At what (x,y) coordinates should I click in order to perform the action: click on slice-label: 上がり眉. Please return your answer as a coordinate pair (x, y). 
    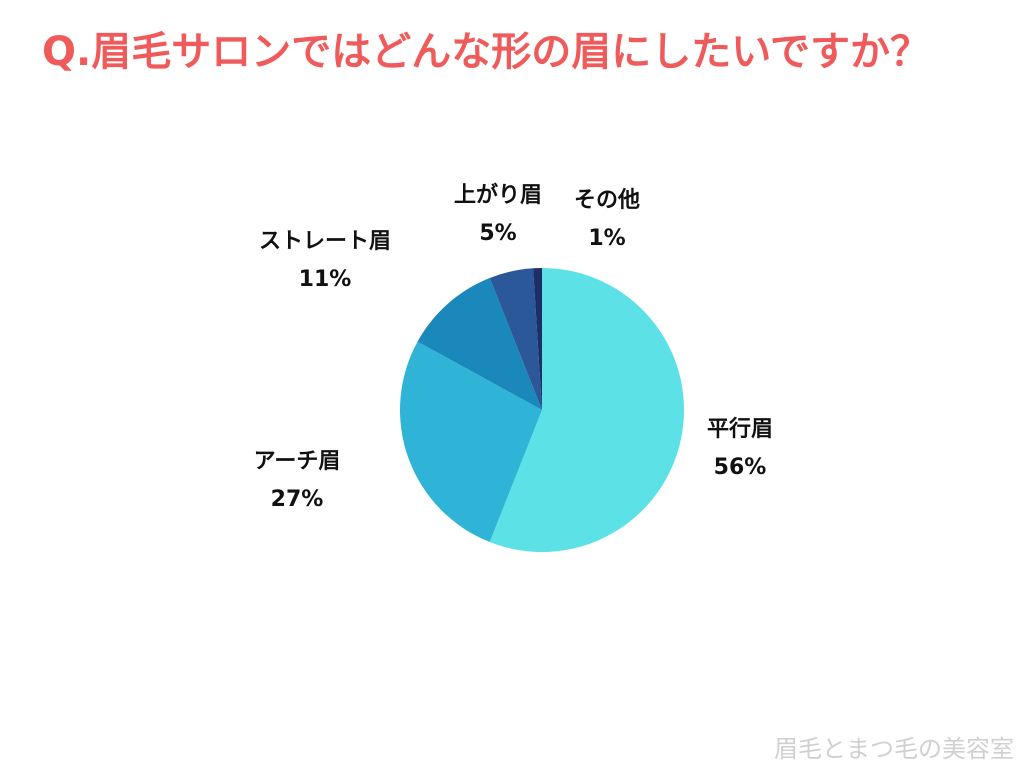
    Looking at the image, I should click on (498, 195).